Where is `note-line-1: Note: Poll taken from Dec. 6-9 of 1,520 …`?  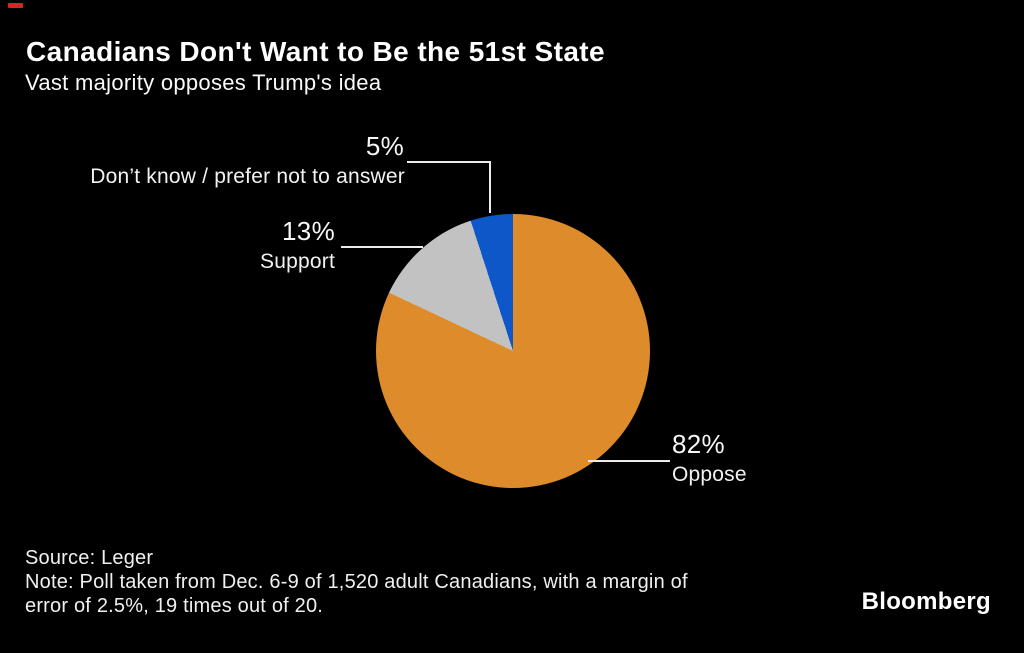
note-line-1: Note: Poll taken from Dec. 6-9 of 1,520 … is located at coordinates (356, 582).